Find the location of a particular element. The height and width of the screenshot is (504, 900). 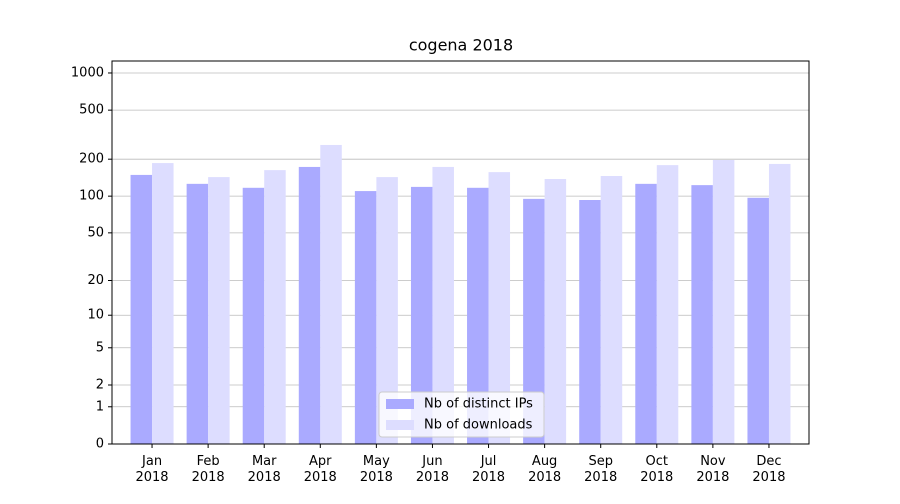

chart-title: cogena 2018 is located at coordinates (461, 45).